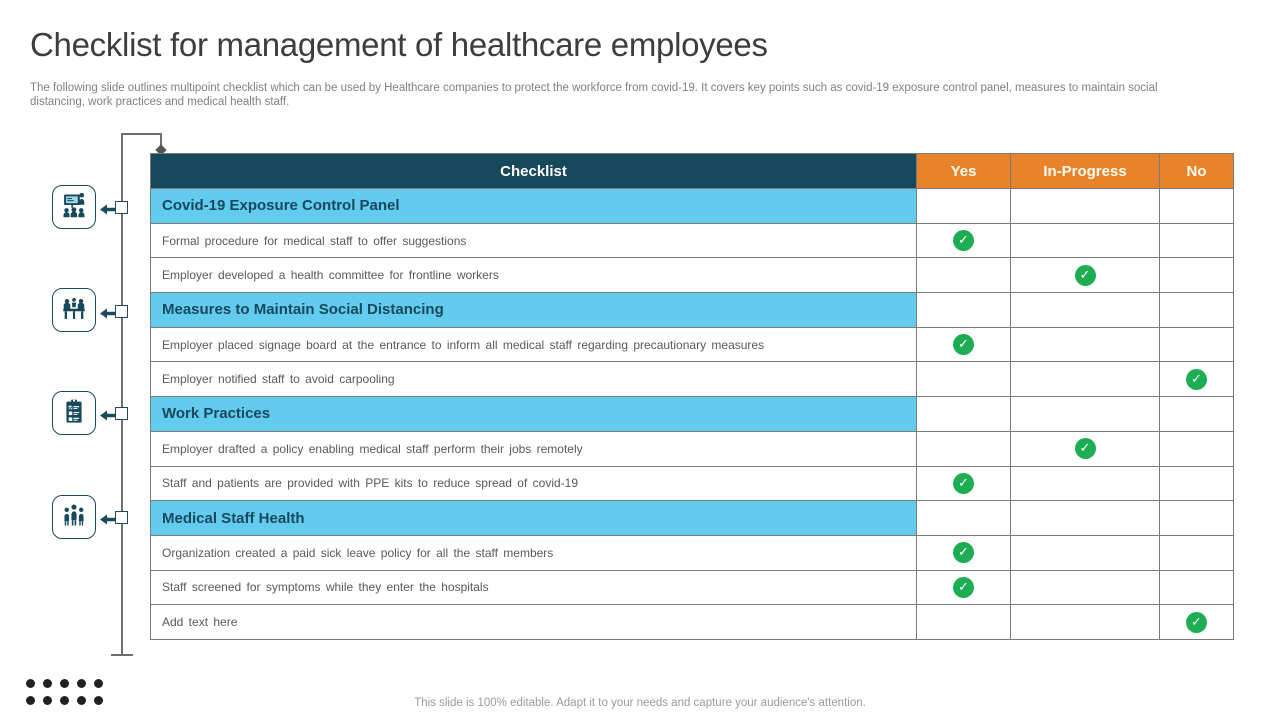 The width and height of the screenshot is (1280, 720). I want to click on column-header-yes: Yes, so click(963, 171).